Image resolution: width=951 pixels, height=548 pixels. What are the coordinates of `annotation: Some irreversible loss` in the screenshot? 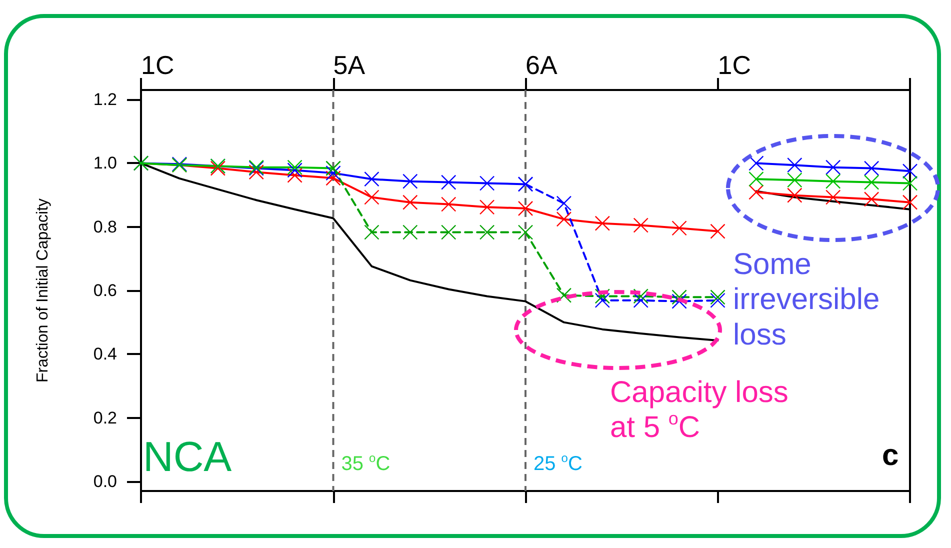 It's located at (810, 300).